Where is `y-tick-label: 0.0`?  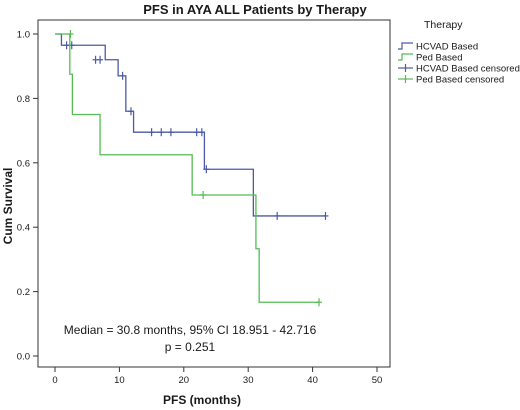
y-tick-label: 0.0 is located at coordinates (23, 357).